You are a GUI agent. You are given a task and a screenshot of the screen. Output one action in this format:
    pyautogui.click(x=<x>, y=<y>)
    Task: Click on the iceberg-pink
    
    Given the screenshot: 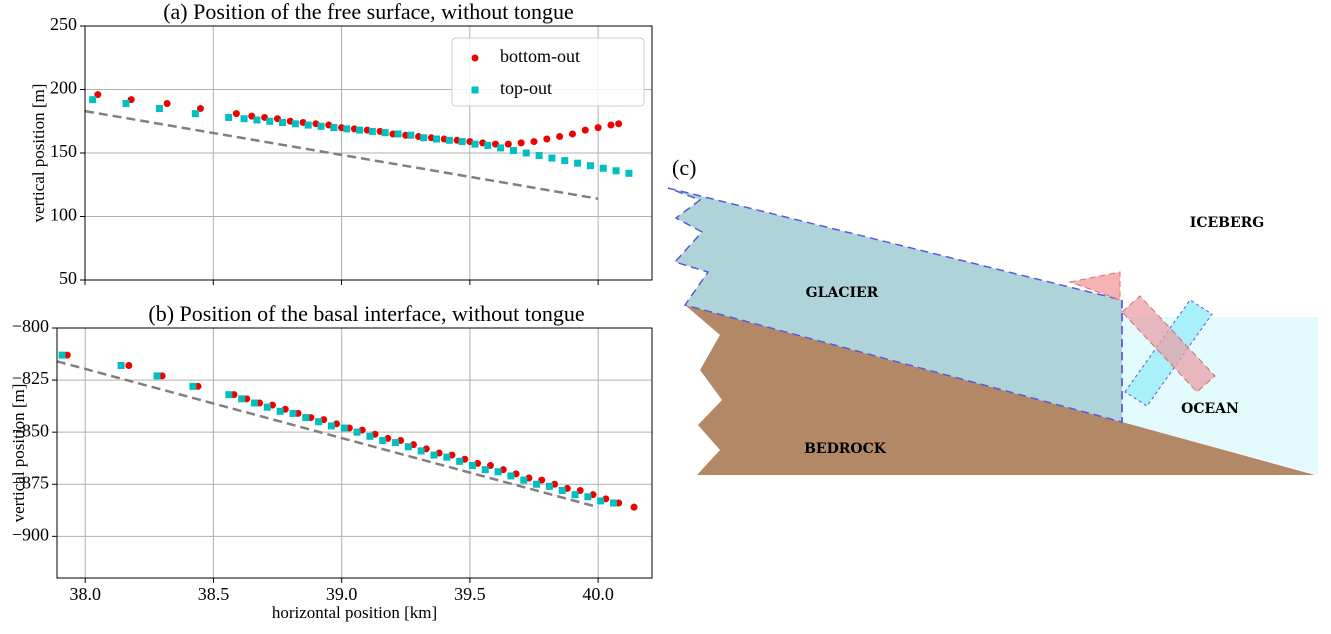 What is the action you would take?
    pyautogui.click(x=1168, y=344)
    